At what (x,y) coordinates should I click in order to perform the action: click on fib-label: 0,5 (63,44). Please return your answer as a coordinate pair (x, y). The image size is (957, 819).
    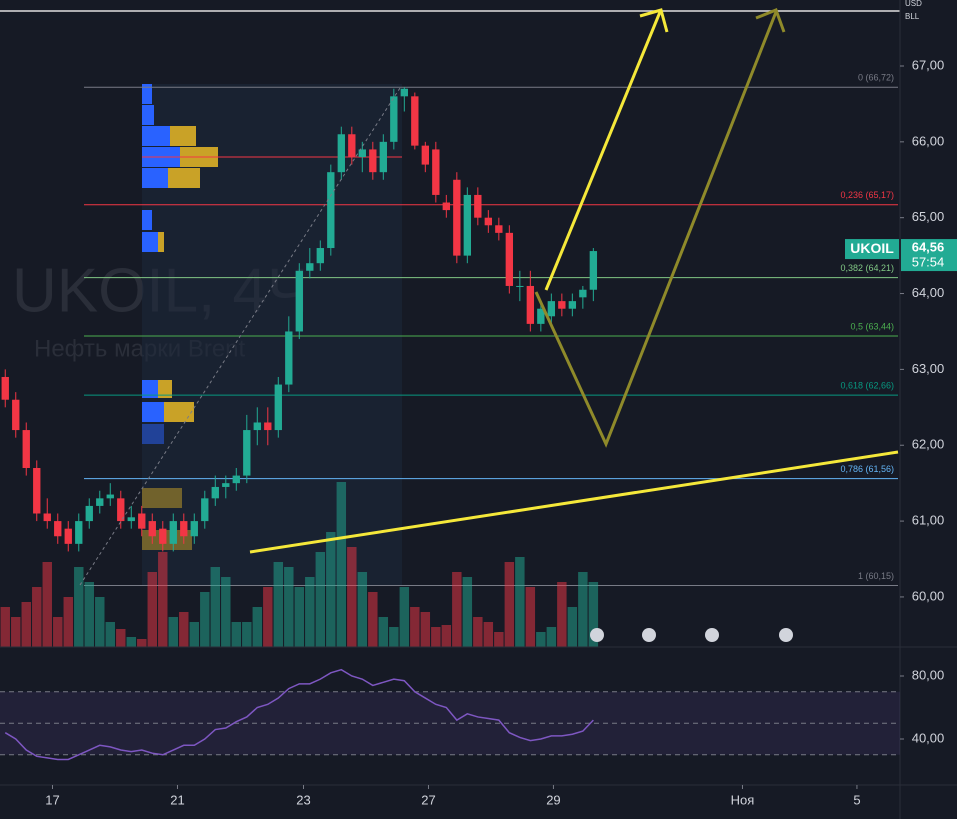
    Looking at the image, I should click on (872, 326).